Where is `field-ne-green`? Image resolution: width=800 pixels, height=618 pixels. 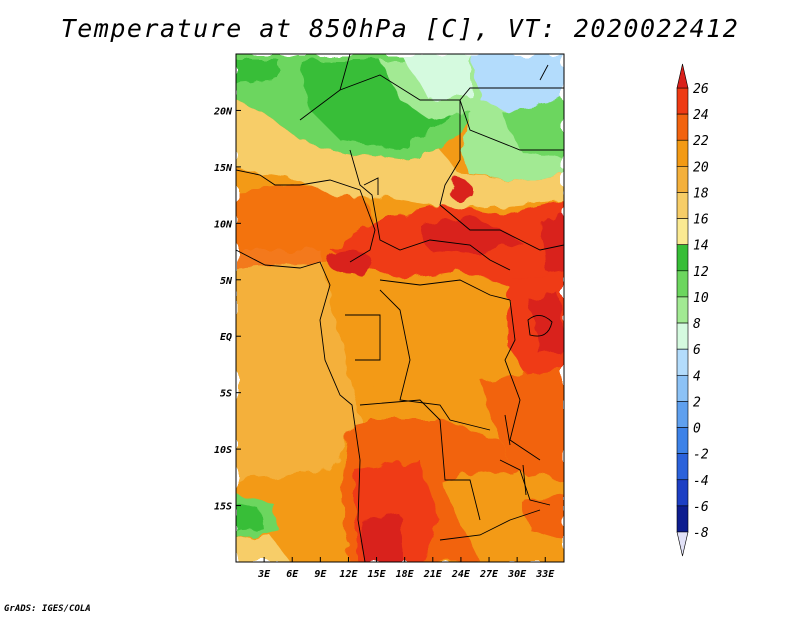 field-ne-green is located at coordinates (532, 130).